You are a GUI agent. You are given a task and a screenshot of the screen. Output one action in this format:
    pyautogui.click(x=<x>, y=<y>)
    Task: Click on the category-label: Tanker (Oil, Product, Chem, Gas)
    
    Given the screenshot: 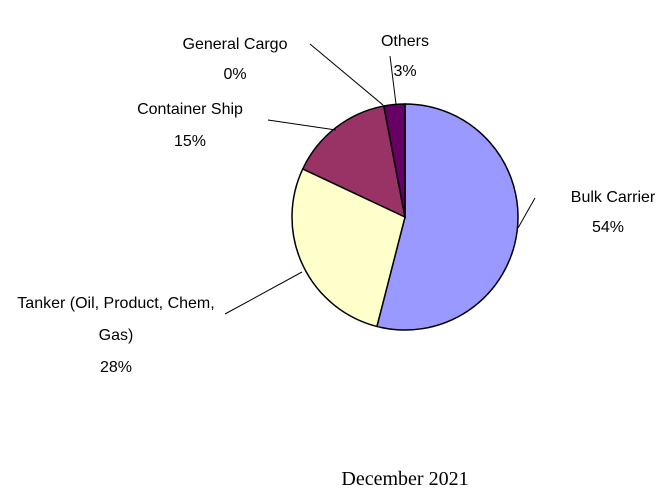 What is the action you would take?
    pyautogui.click(x=116, y=319)
    